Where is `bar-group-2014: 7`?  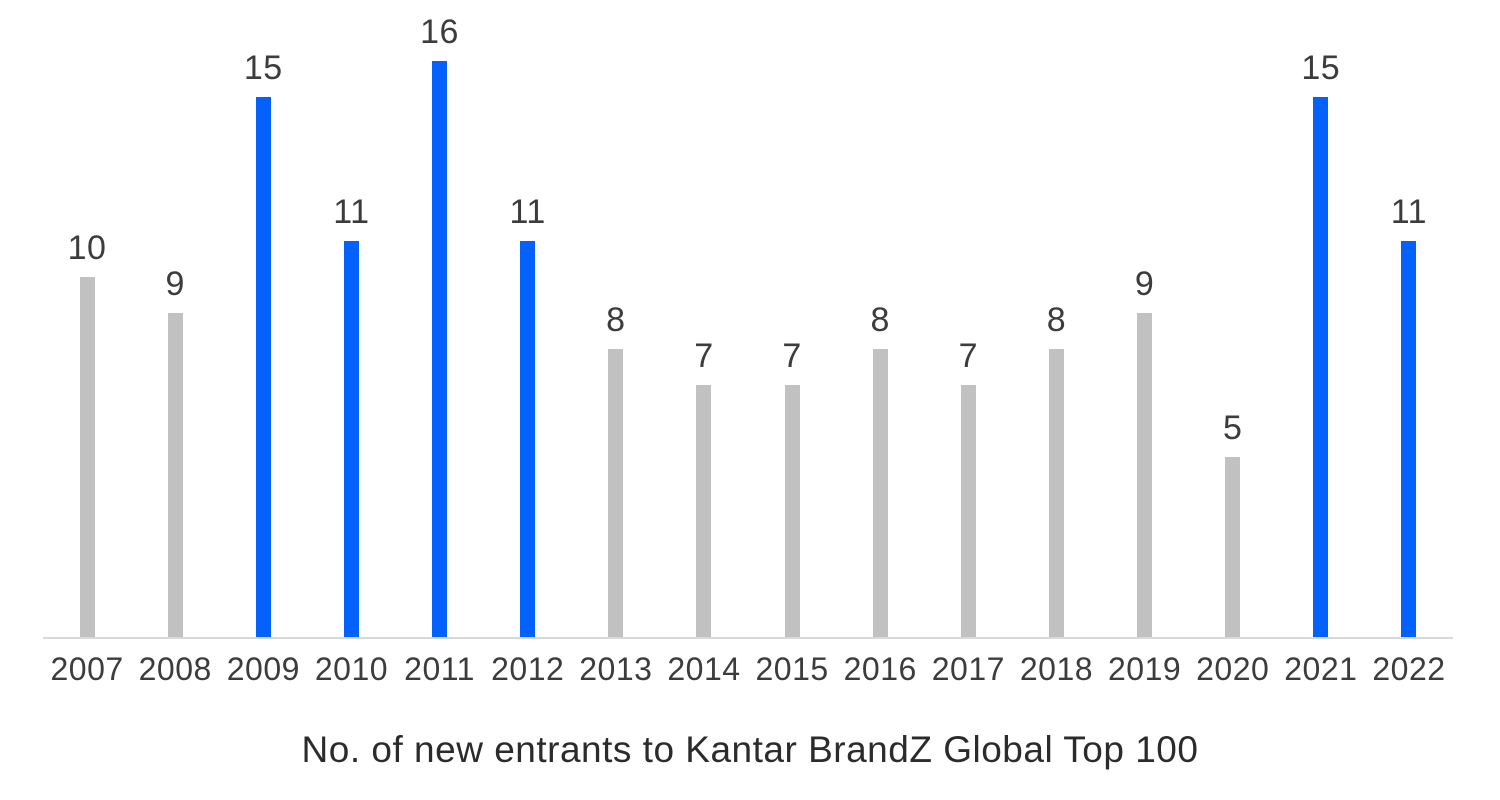 bar-group-2014: 7 is located at coordinates (704, 318).